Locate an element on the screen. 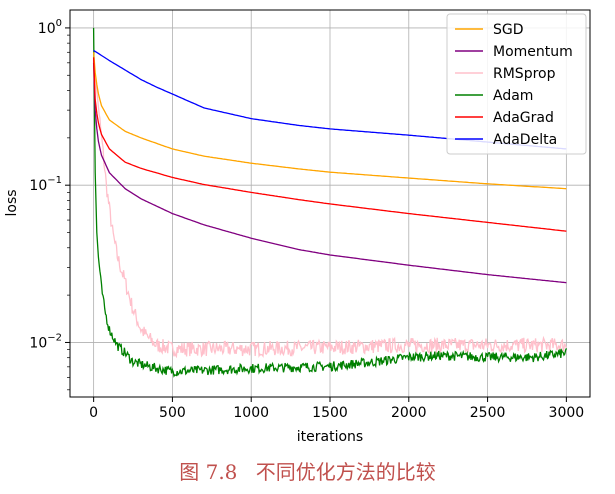 Image resolution: width=615 pixels, height=494 pixels. x-axis-label: iterations is located at coordinates (330, 437).